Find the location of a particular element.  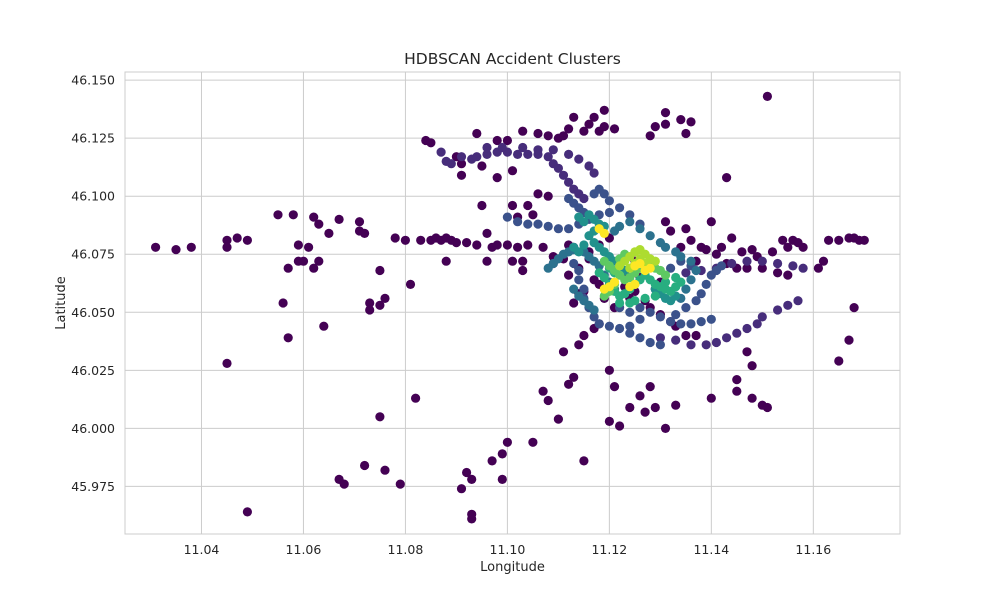

y-tick-label: 46.100 is located at coordinates (93, 196).